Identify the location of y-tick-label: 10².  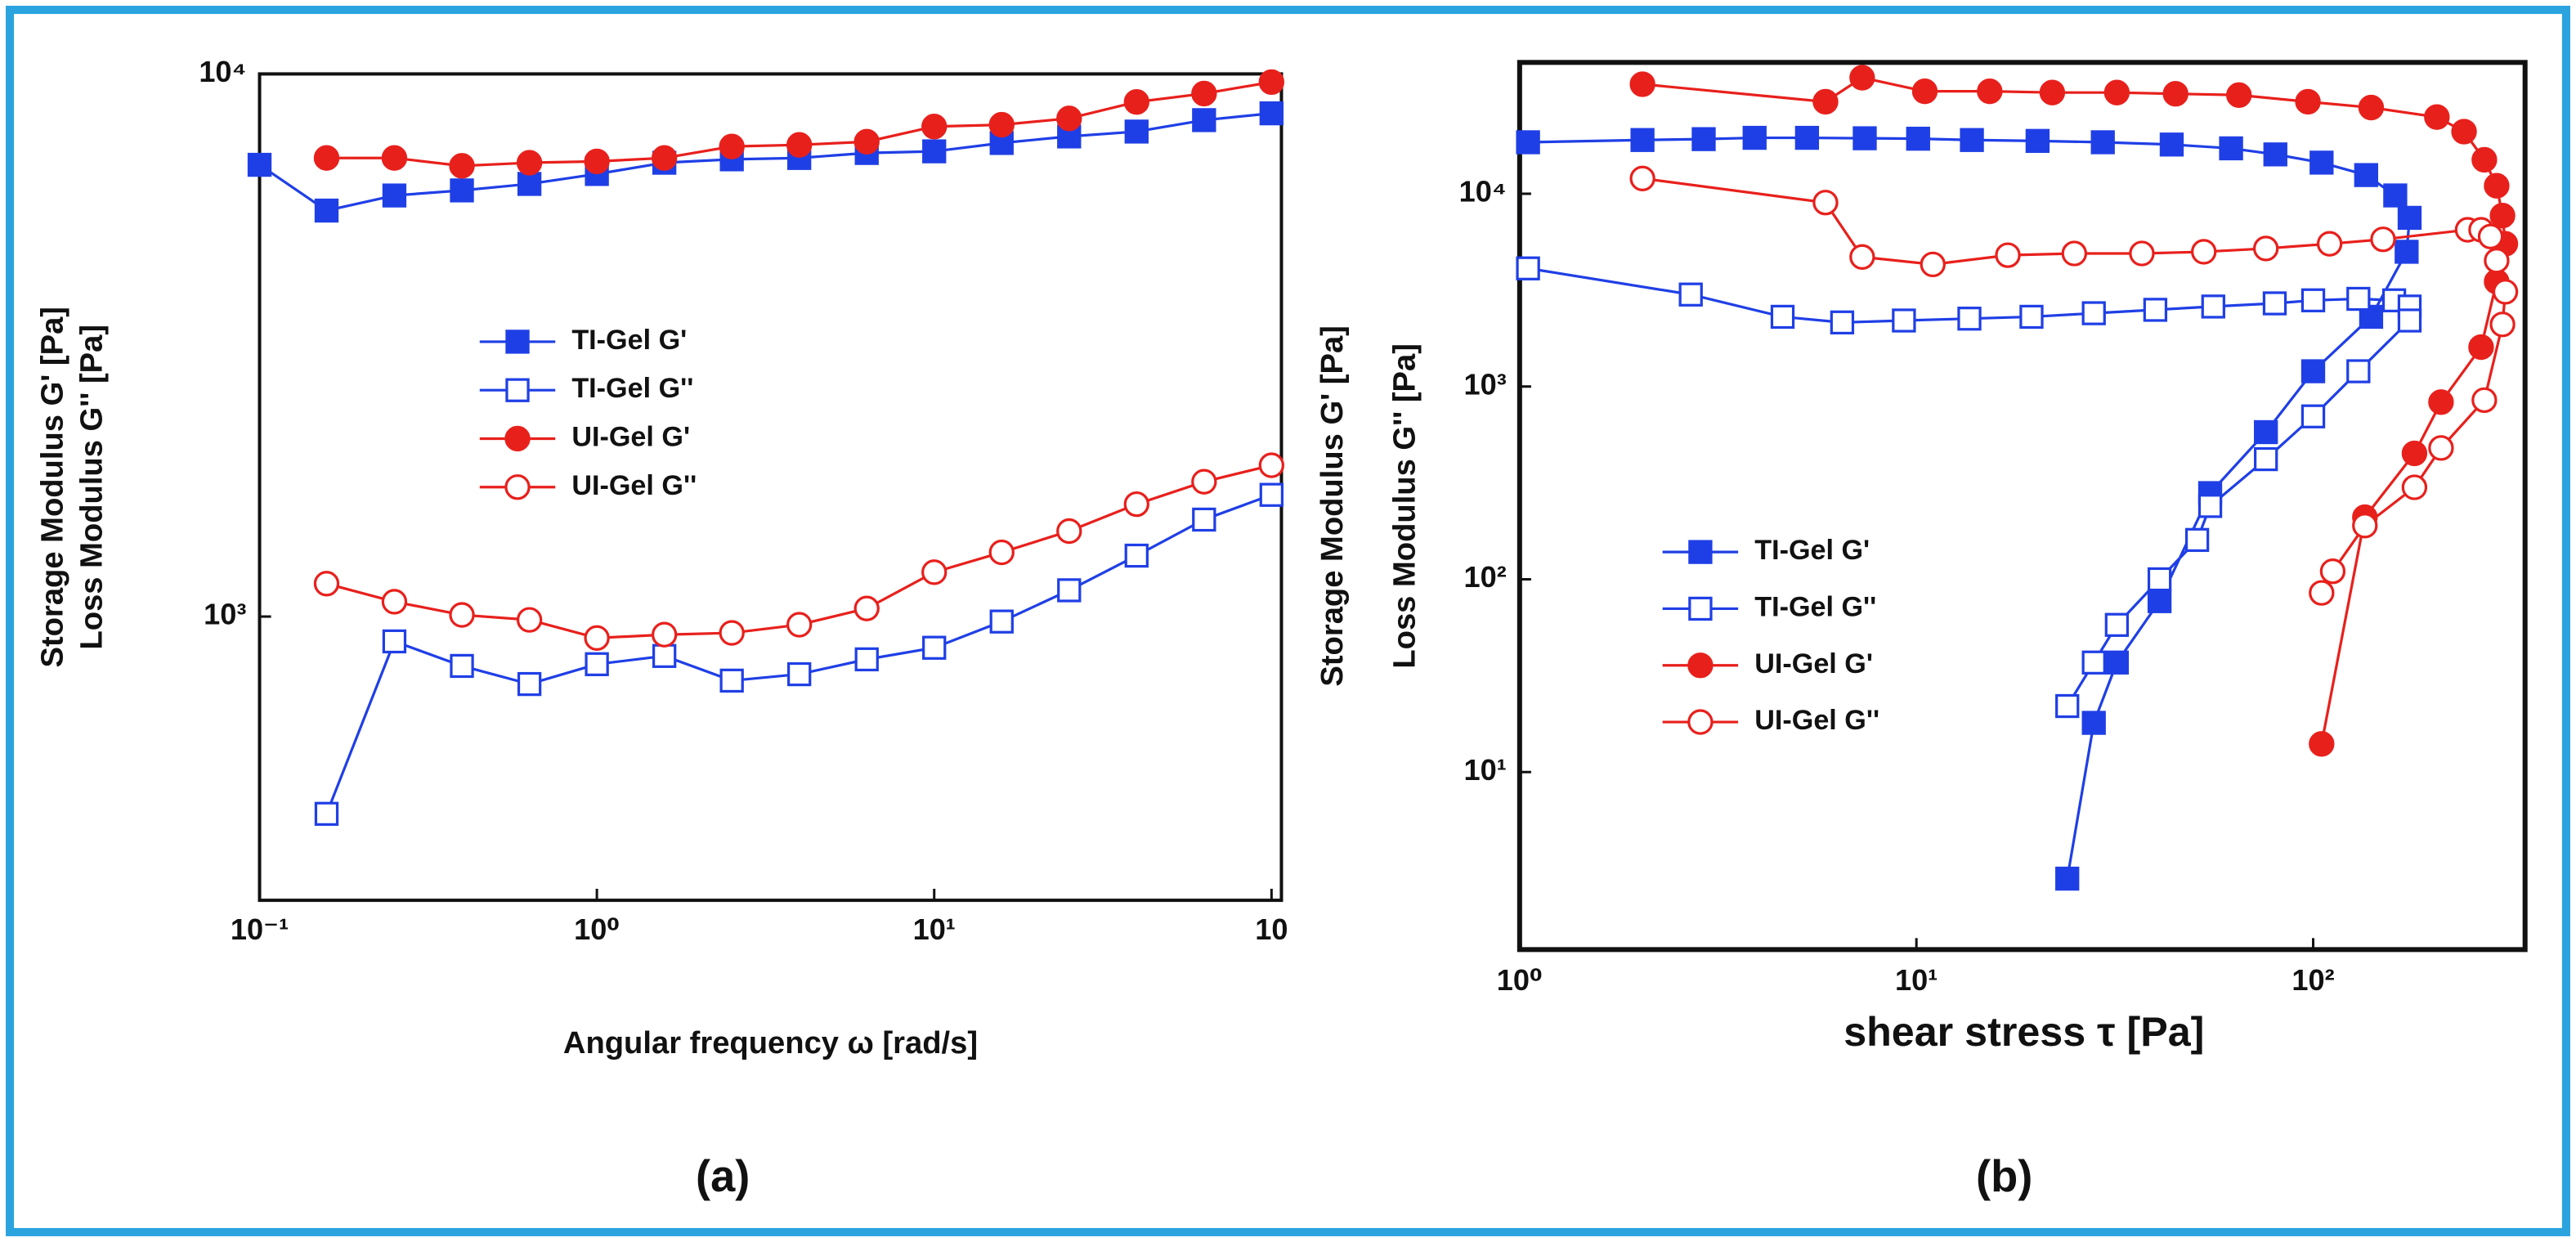
(1485, 577).